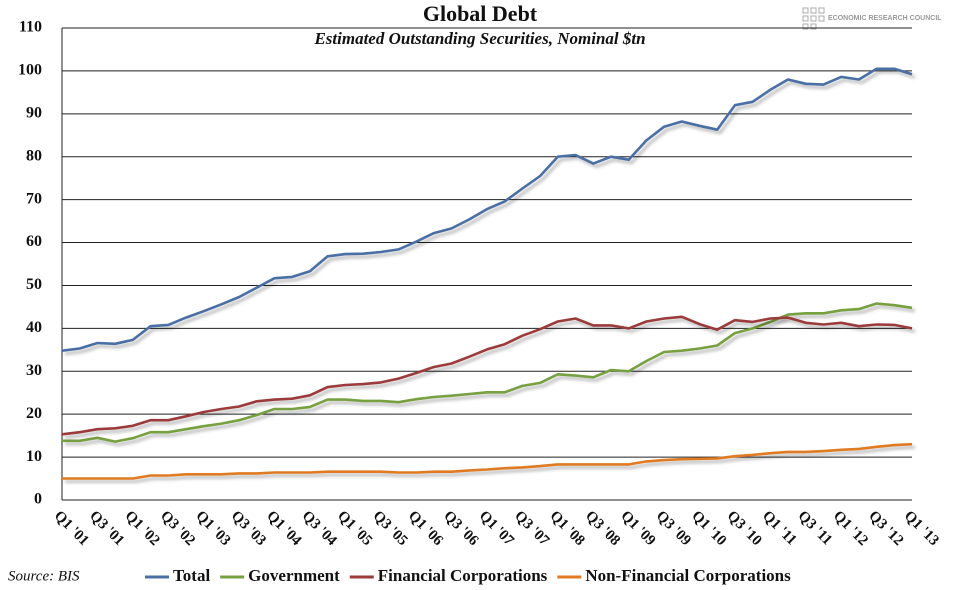  Describe the element at coordinates (34, 112) in the screenshot. I see `y-tick-label: 90` at that location.